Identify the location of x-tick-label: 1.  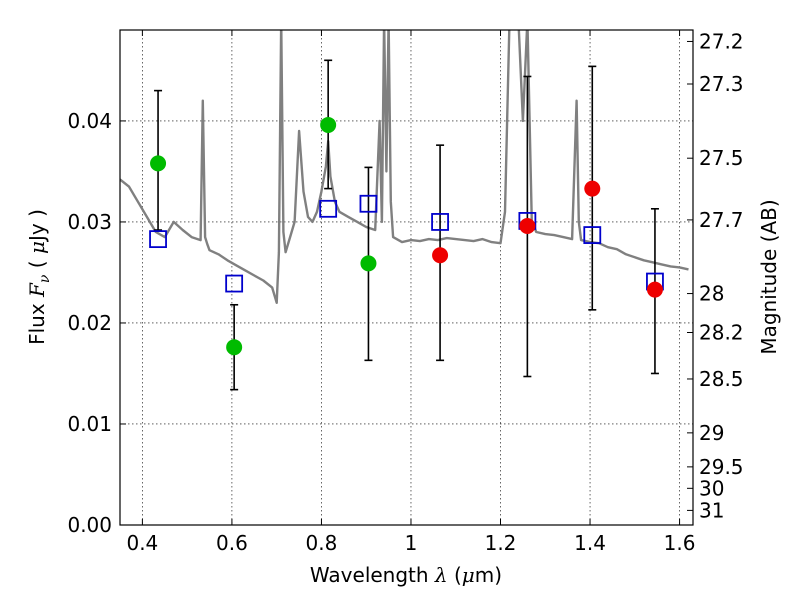
(411, 543).